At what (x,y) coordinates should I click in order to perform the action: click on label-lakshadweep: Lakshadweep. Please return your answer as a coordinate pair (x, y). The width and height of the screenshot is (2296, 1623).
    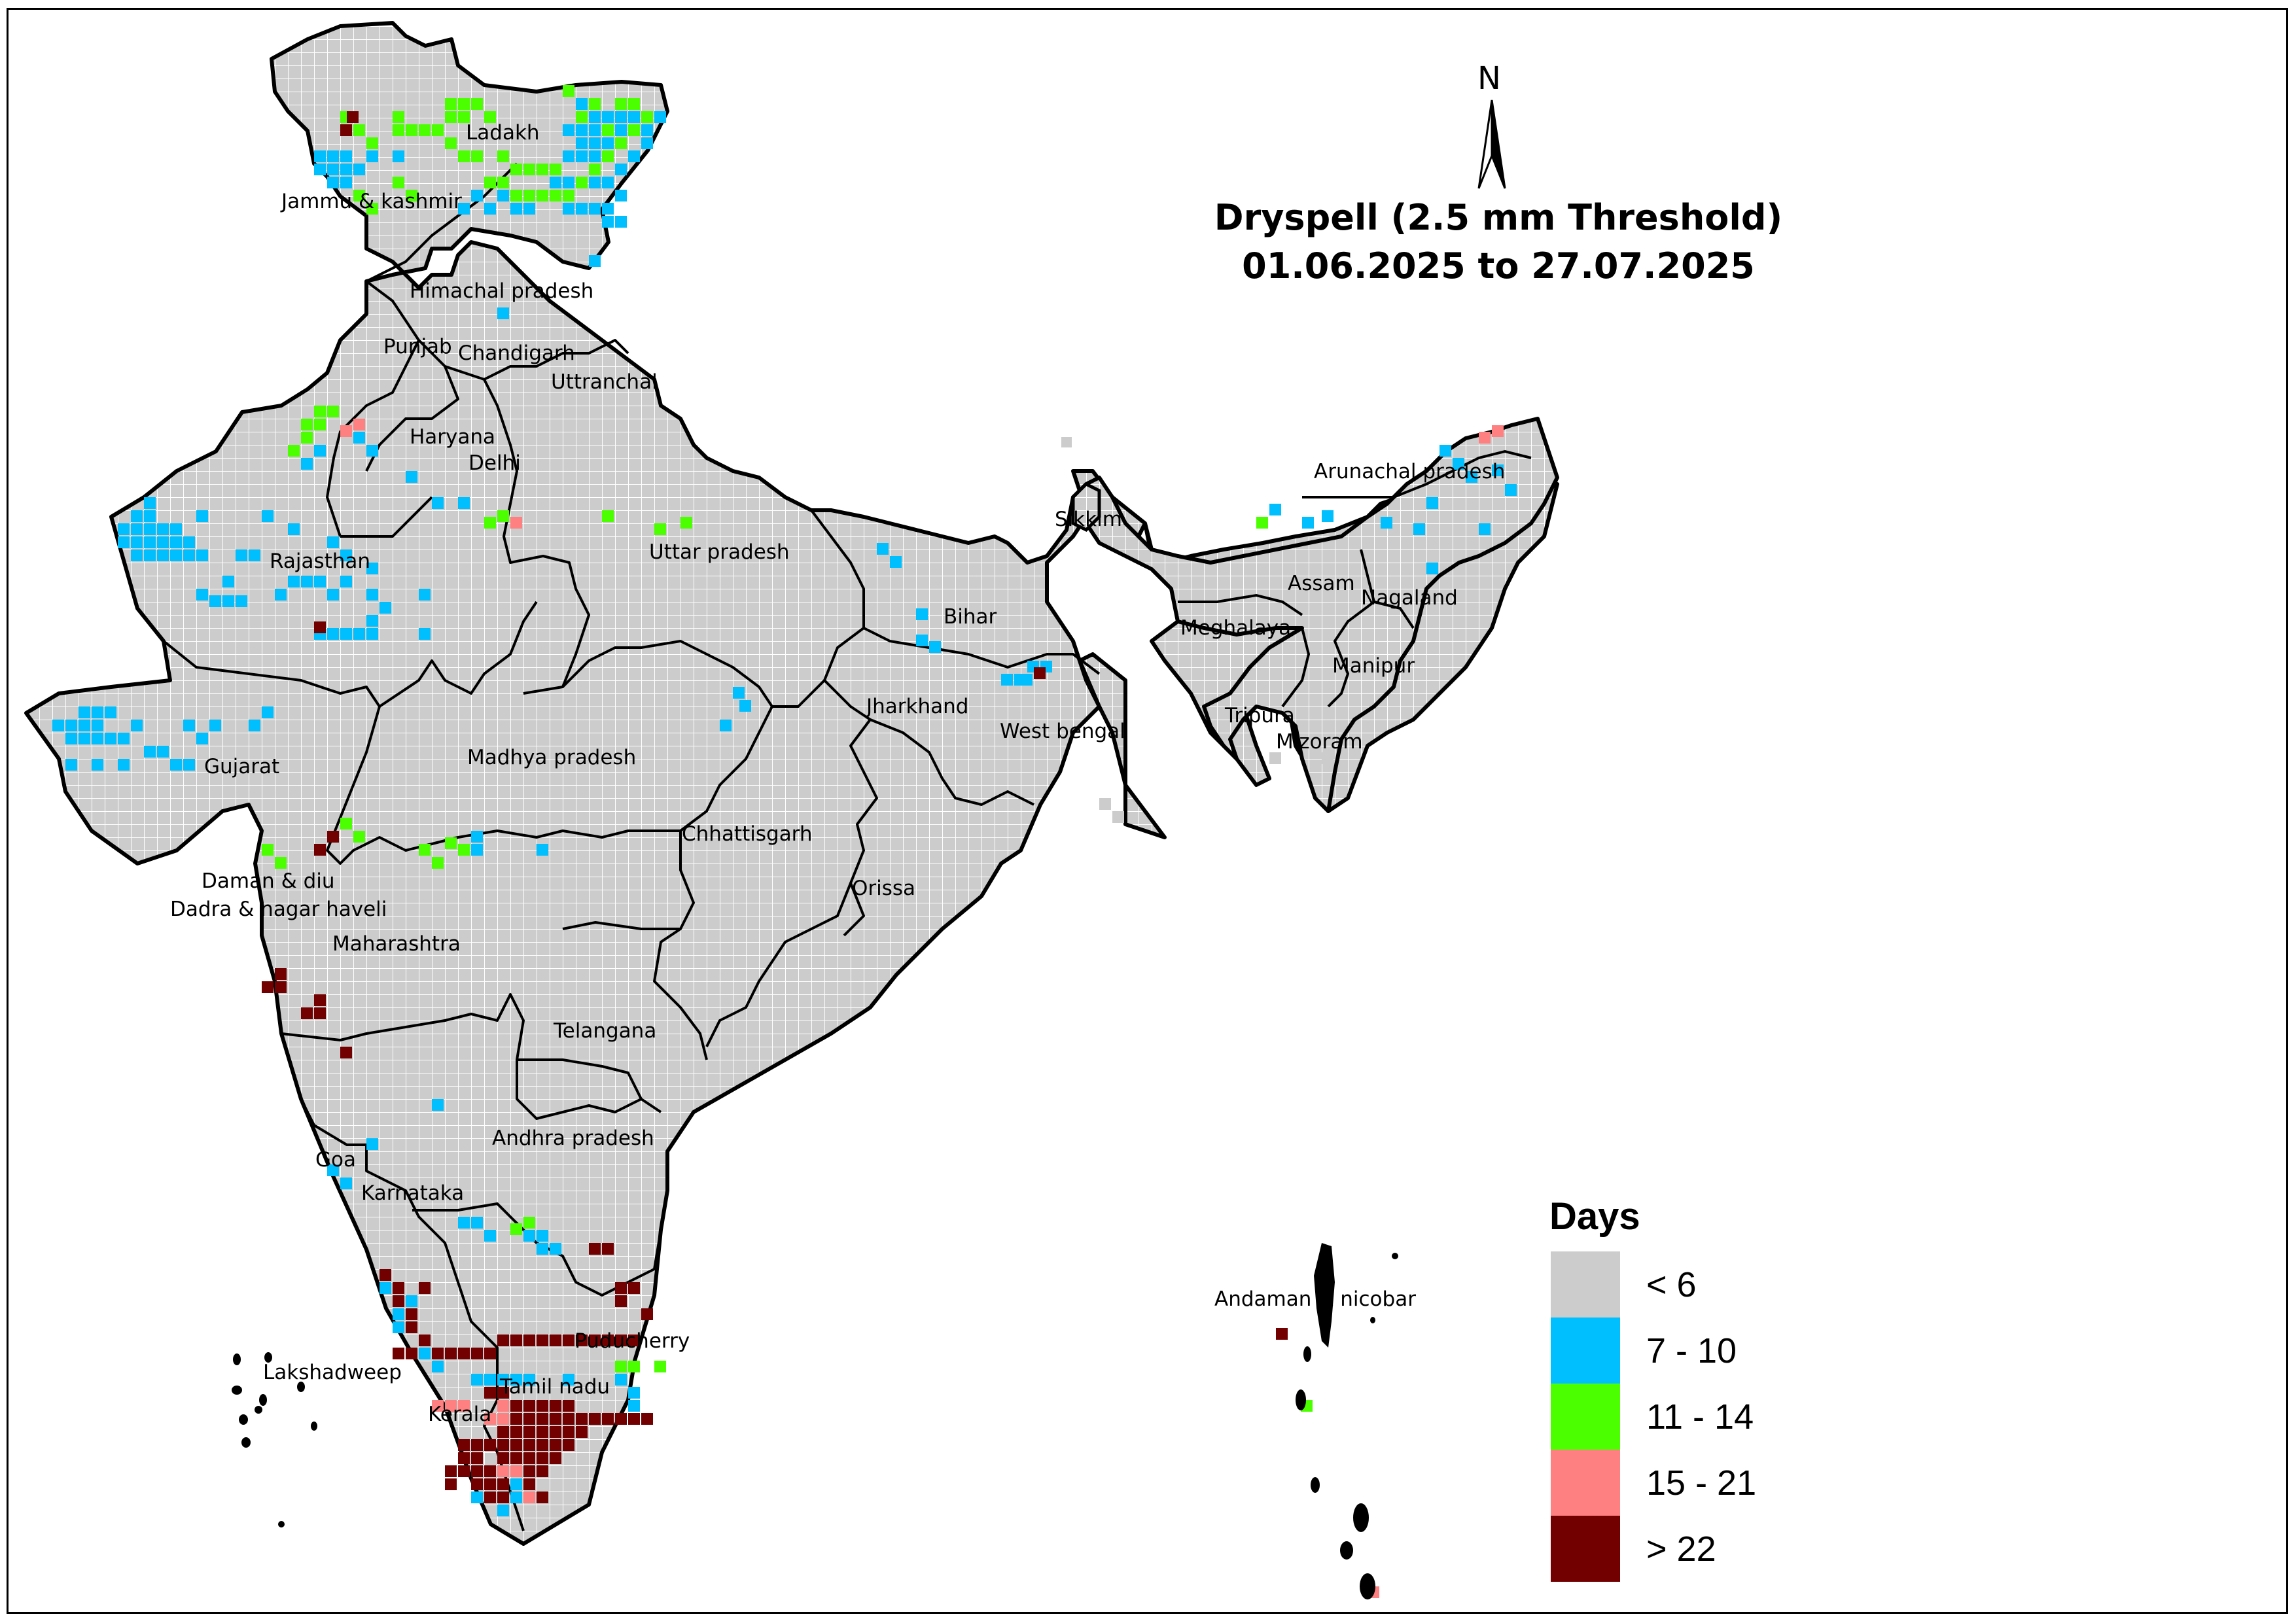
    Looking at the image, I should click on (332, 1372).